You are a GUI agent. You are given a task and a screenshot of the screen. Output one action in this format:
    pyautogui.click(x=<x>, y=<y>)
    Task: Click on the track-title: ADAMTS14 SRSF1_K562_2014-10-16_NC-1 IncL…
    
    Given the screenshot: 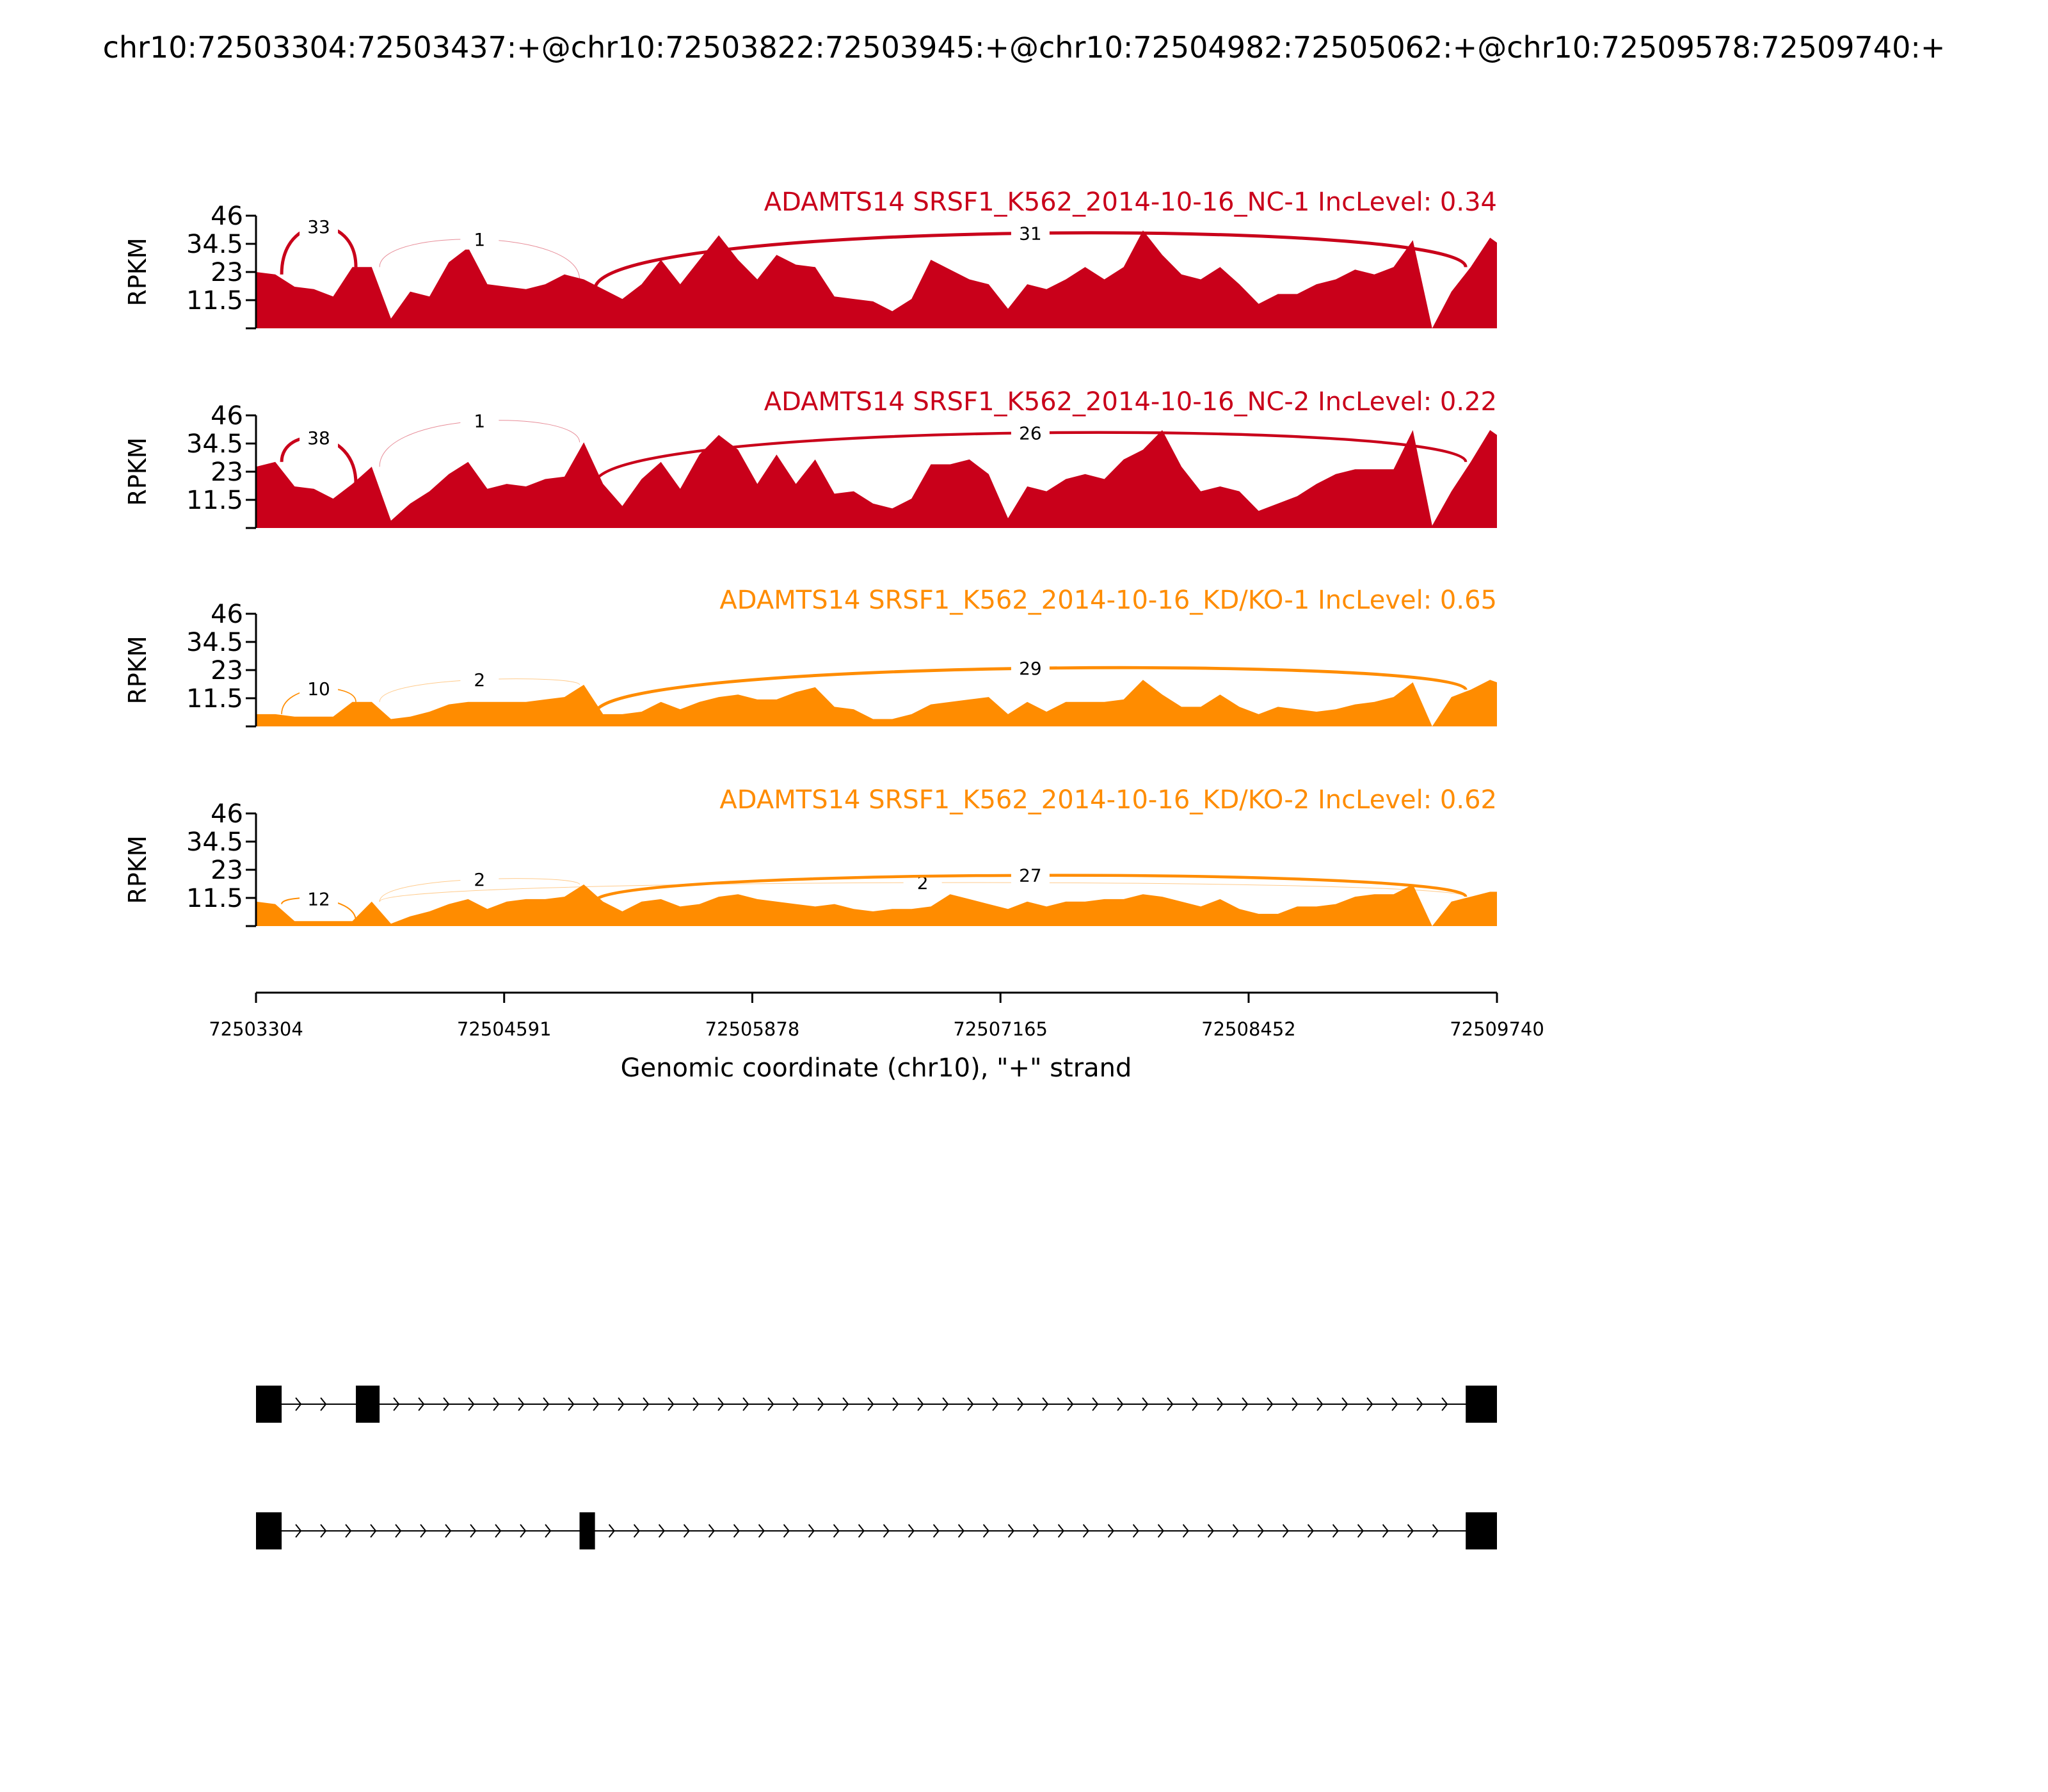 What is the action you would take?
    pyautogui.click(x=1130, y=202)
    